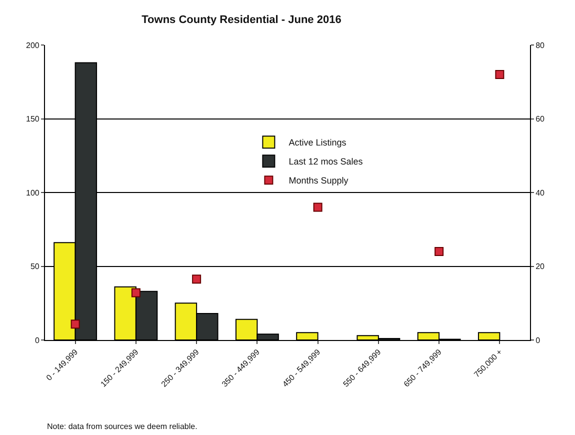 This screenshot has width=575, height=435. I want to click on y-tick-label: 150, so click(33, 119).